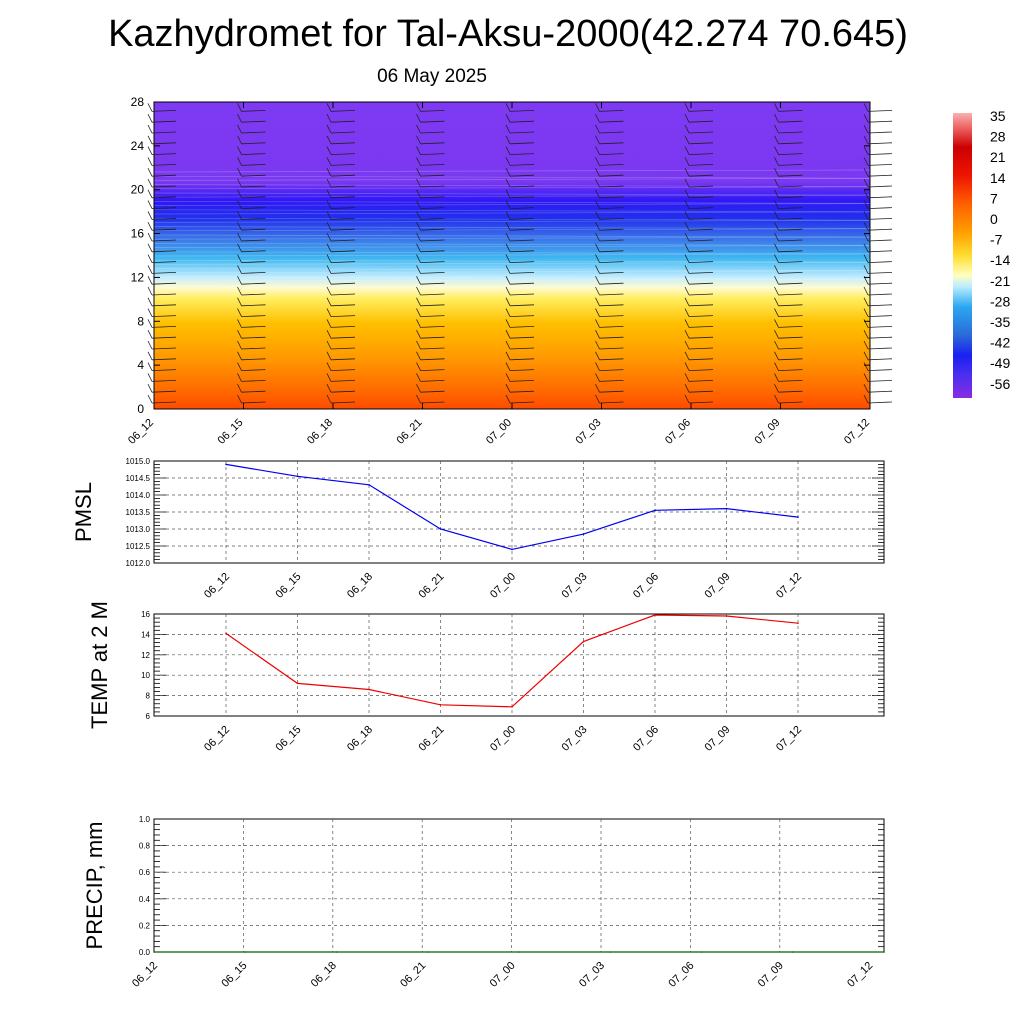 This screenshot has height=1024, width=1024. I want to click on pmsl-y-tick-label: 1014.5, so click(138, 478).